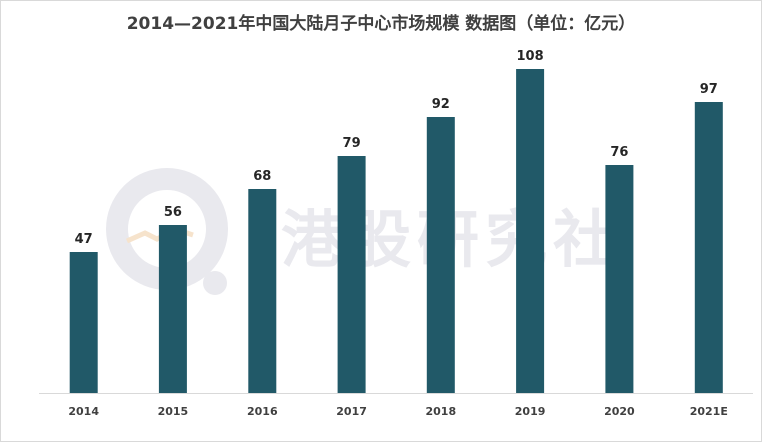 This screenshot has height=442, width=762. What do you see at coordinates (173, 411) in the screenshot?
I see `x-tick-label-2015: 2015` at bounding box center [173, 411].